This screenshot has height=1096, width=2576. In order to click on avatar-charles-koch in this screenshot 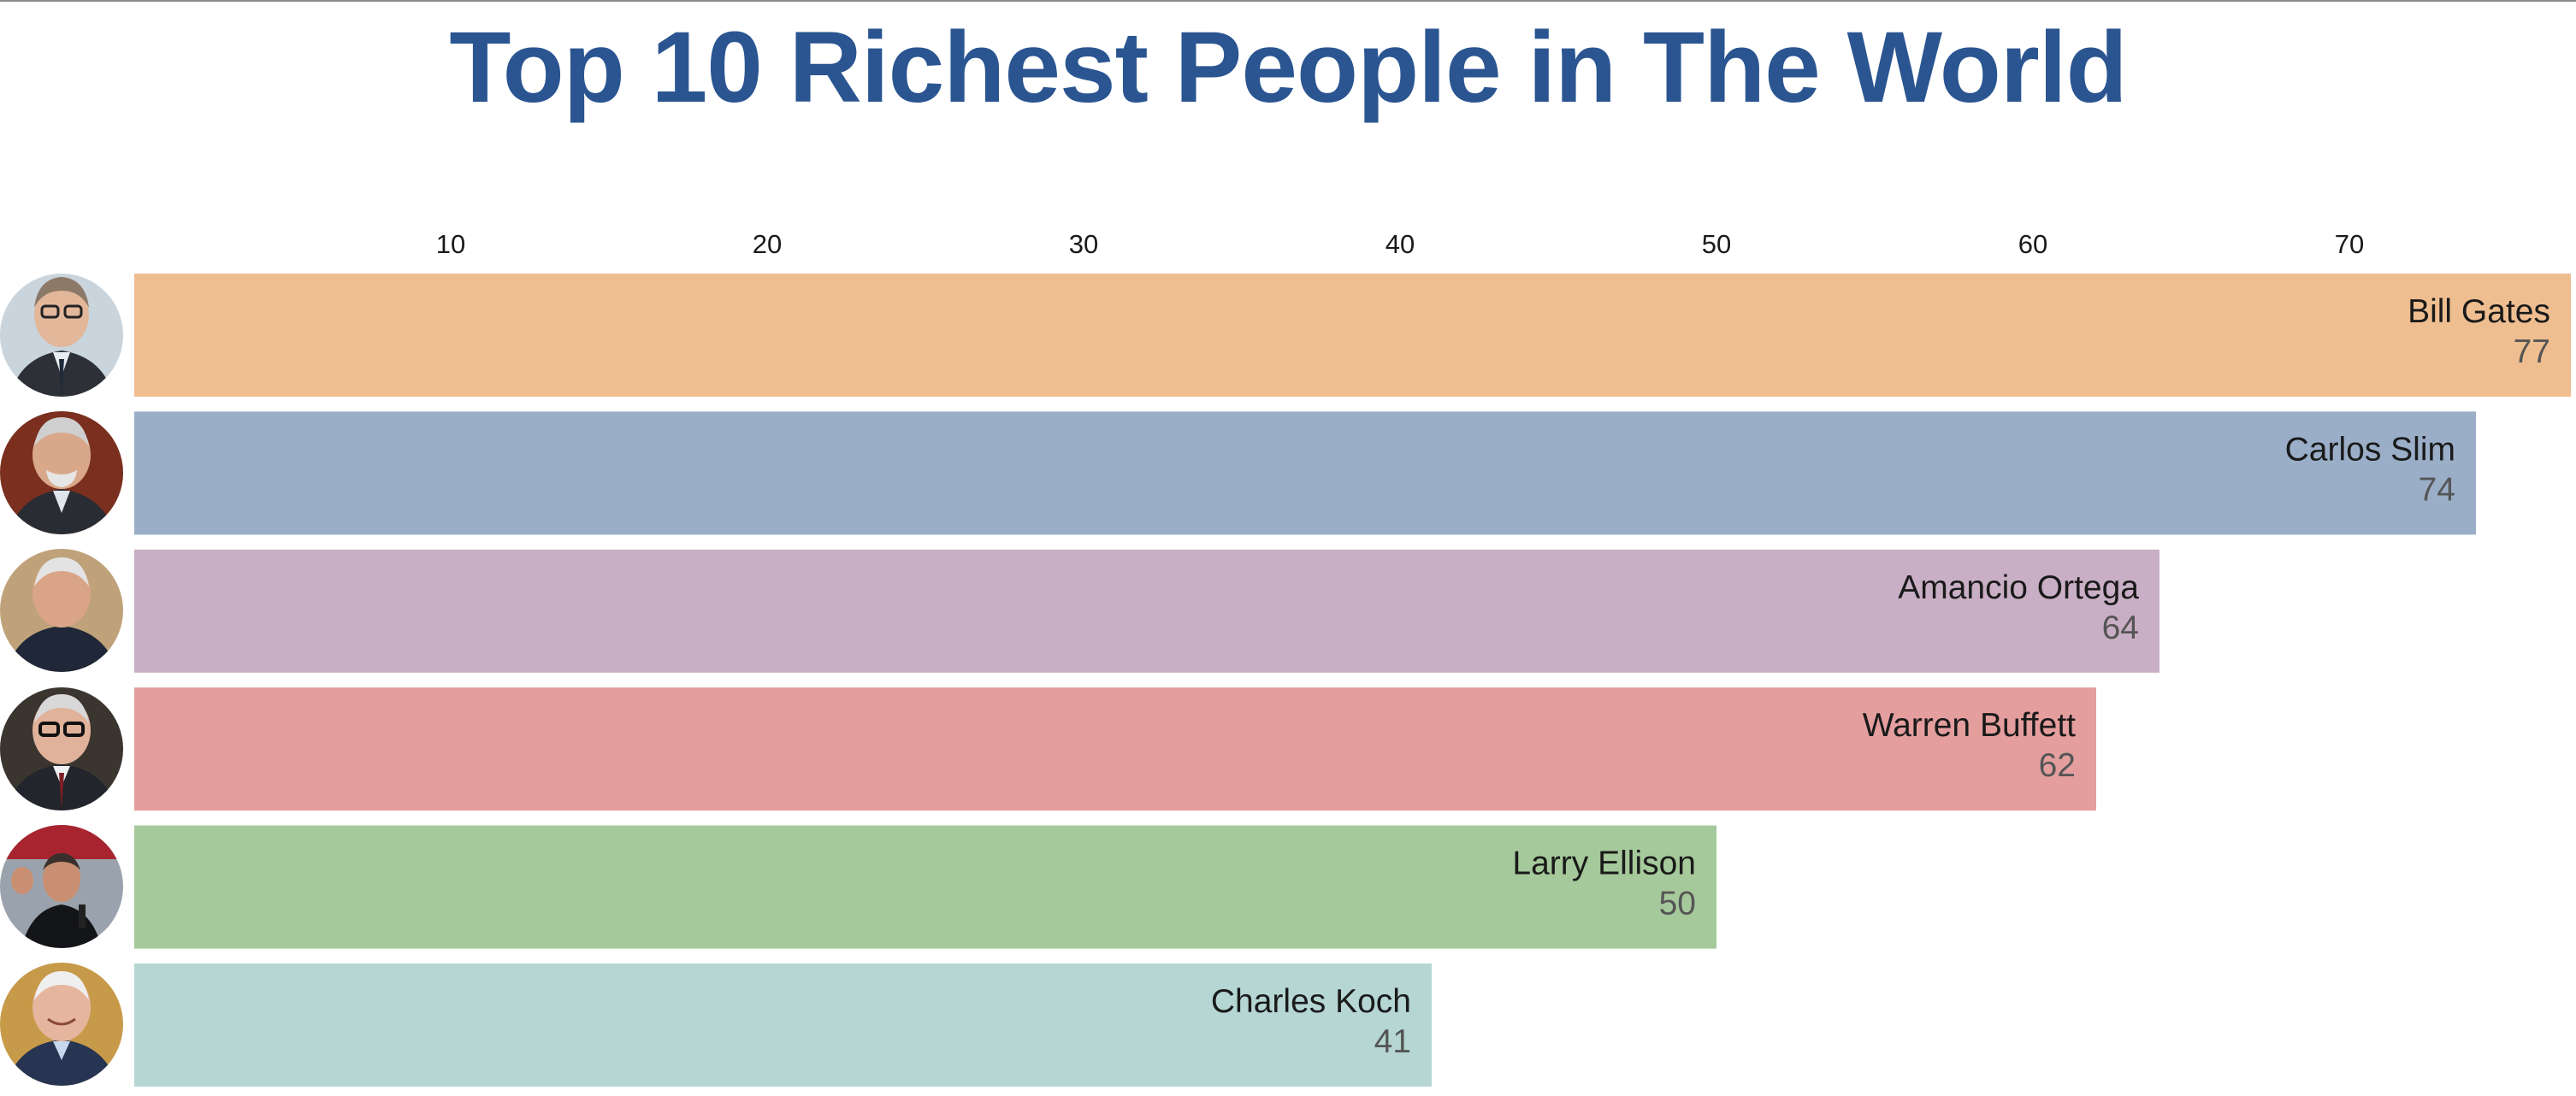, I will do `click(61, 1024)`.